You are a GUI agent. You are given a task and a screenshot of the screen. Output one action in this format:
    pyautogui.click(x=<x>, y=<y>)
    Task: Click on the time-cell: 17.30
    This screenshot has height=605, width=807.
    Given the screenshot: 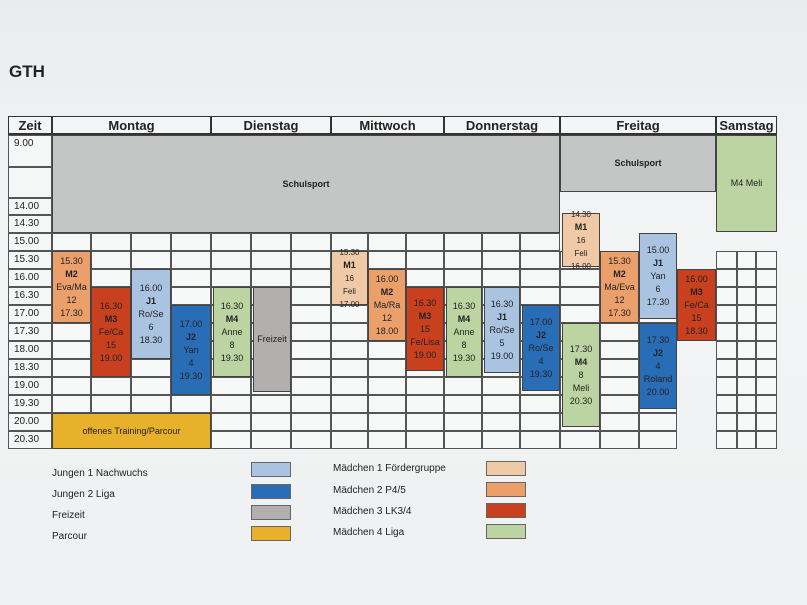 What is the action you would take?
    pyautogui.click(x=30, y=332)
    